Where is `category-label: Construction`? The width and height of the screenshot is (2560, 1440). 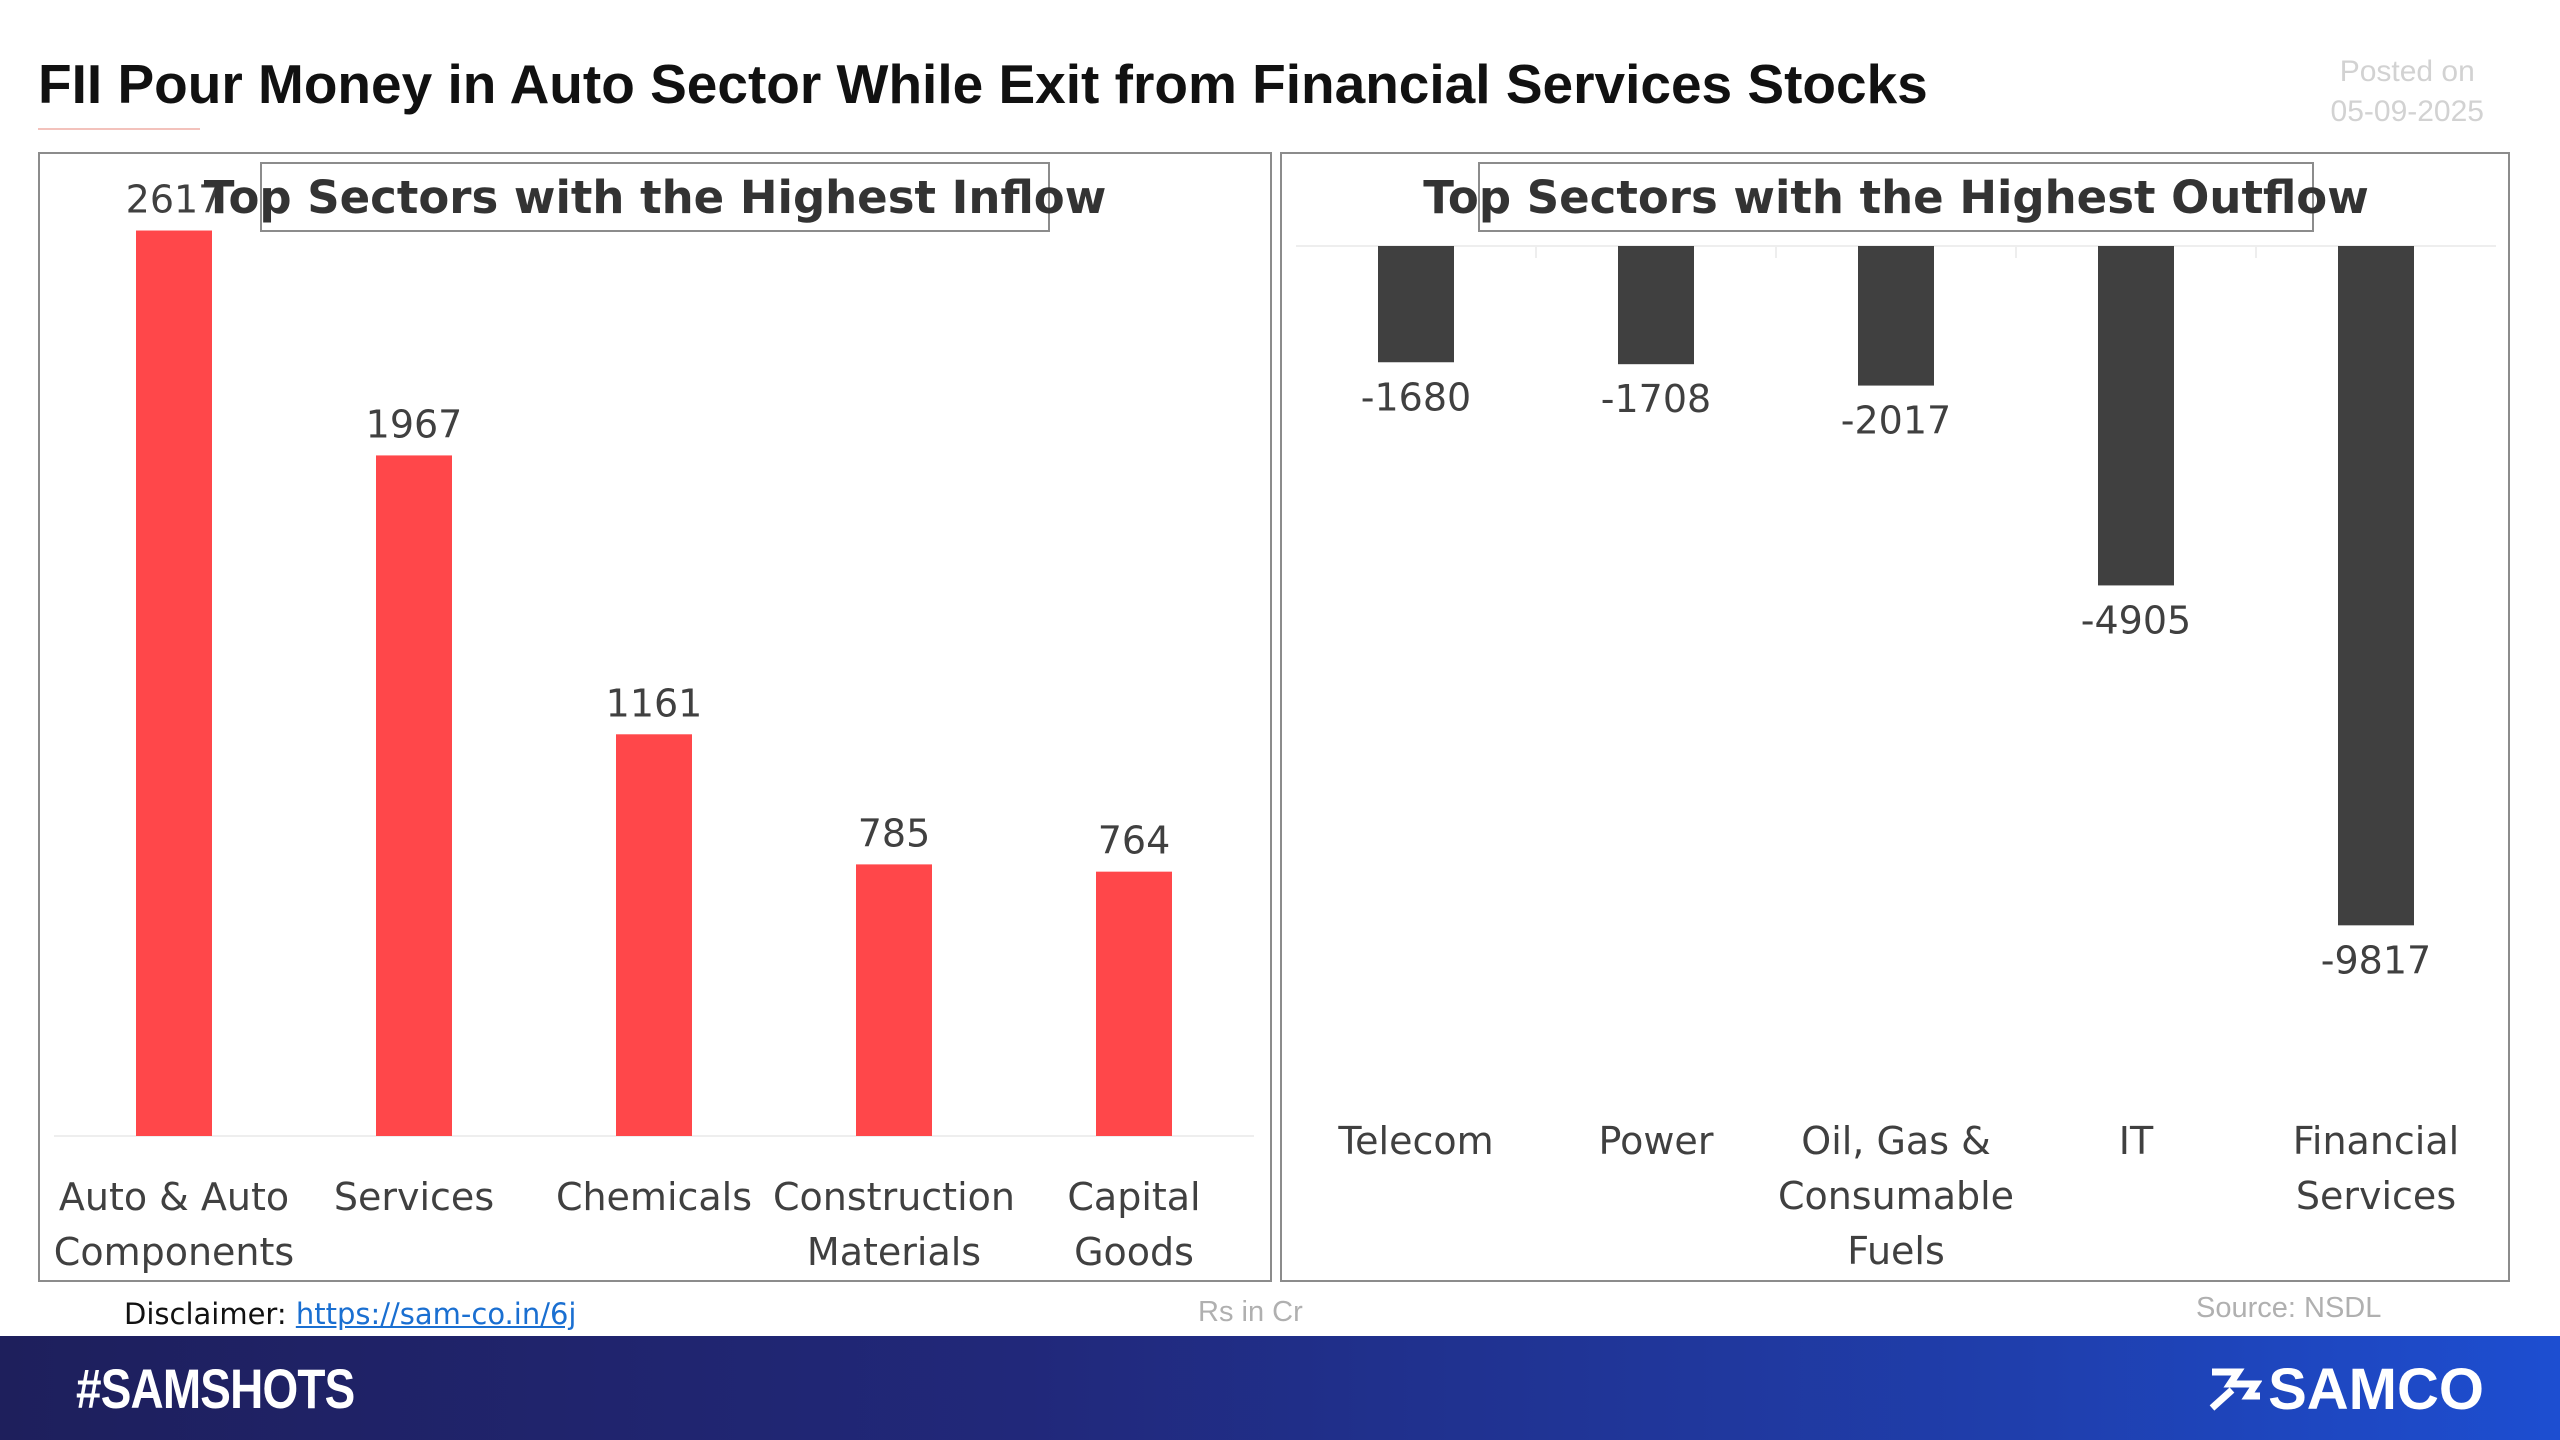
category-label: Construction is located at coordinates (894, 1197).